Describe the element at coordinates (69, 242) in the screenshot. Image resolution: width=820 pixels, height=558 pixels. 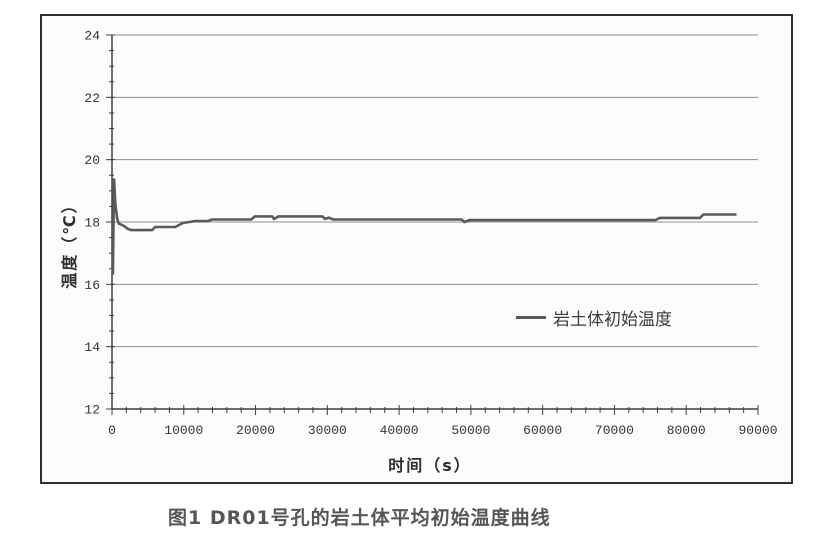
I see `y-axis-title: 温度（℃）` at that location.